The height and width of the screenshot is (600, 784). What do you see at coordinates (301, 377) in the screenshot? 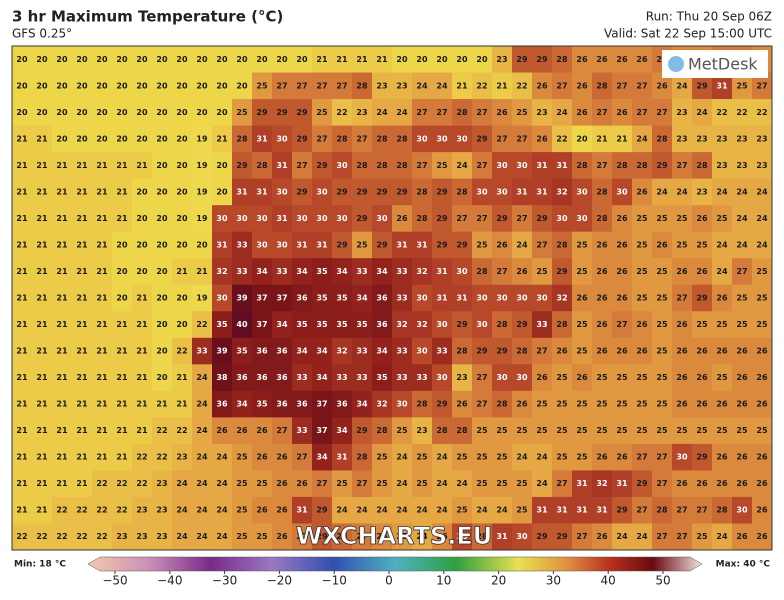
I see `temp-label: 33` at bounding box center [301, 377].